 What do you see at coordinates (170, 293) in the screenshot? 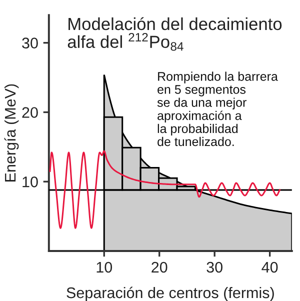
I see `x-axis-title: Separación de centros (fermis)` at bounding box center [170, 293].